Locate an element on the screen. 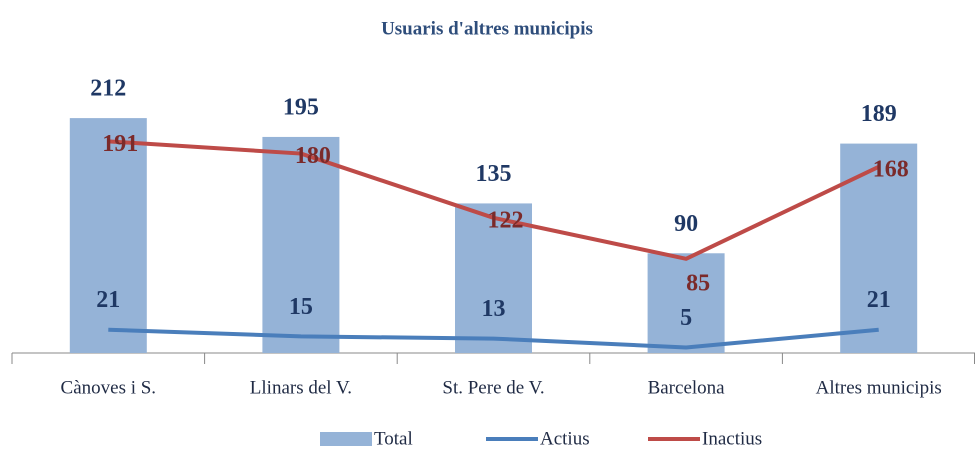 Image resolution: width=975 pixels, height=456 pixels. legend-label: Total is located at coordinates (393, 438).